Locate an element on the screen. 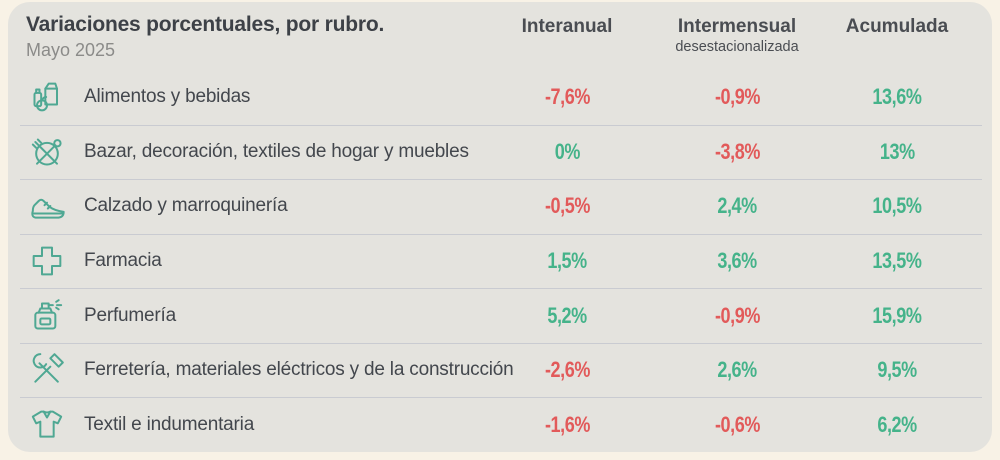 The width and height of the screenshot is (1000, 460). category-label: Calzado y marroquinería is located at coordinates (186, 206).